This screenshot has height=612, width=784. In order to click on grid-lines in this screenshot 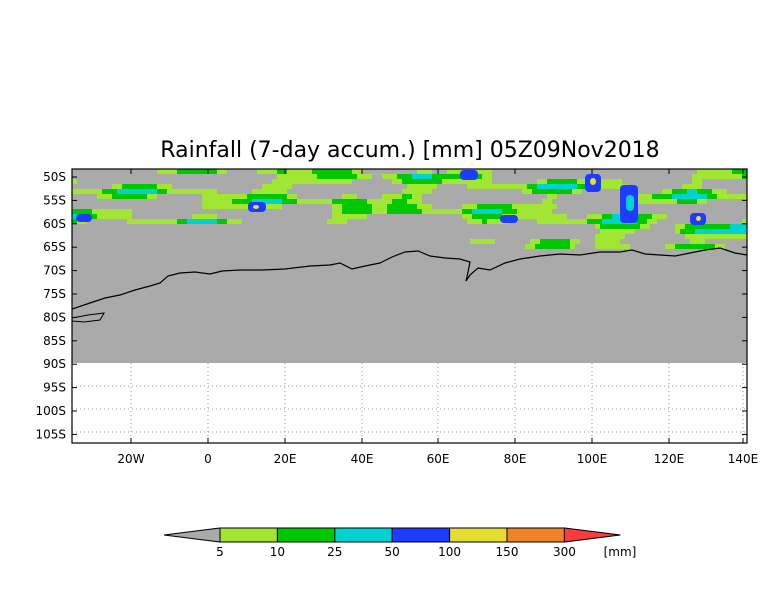, I will do `click(409, 403)`.